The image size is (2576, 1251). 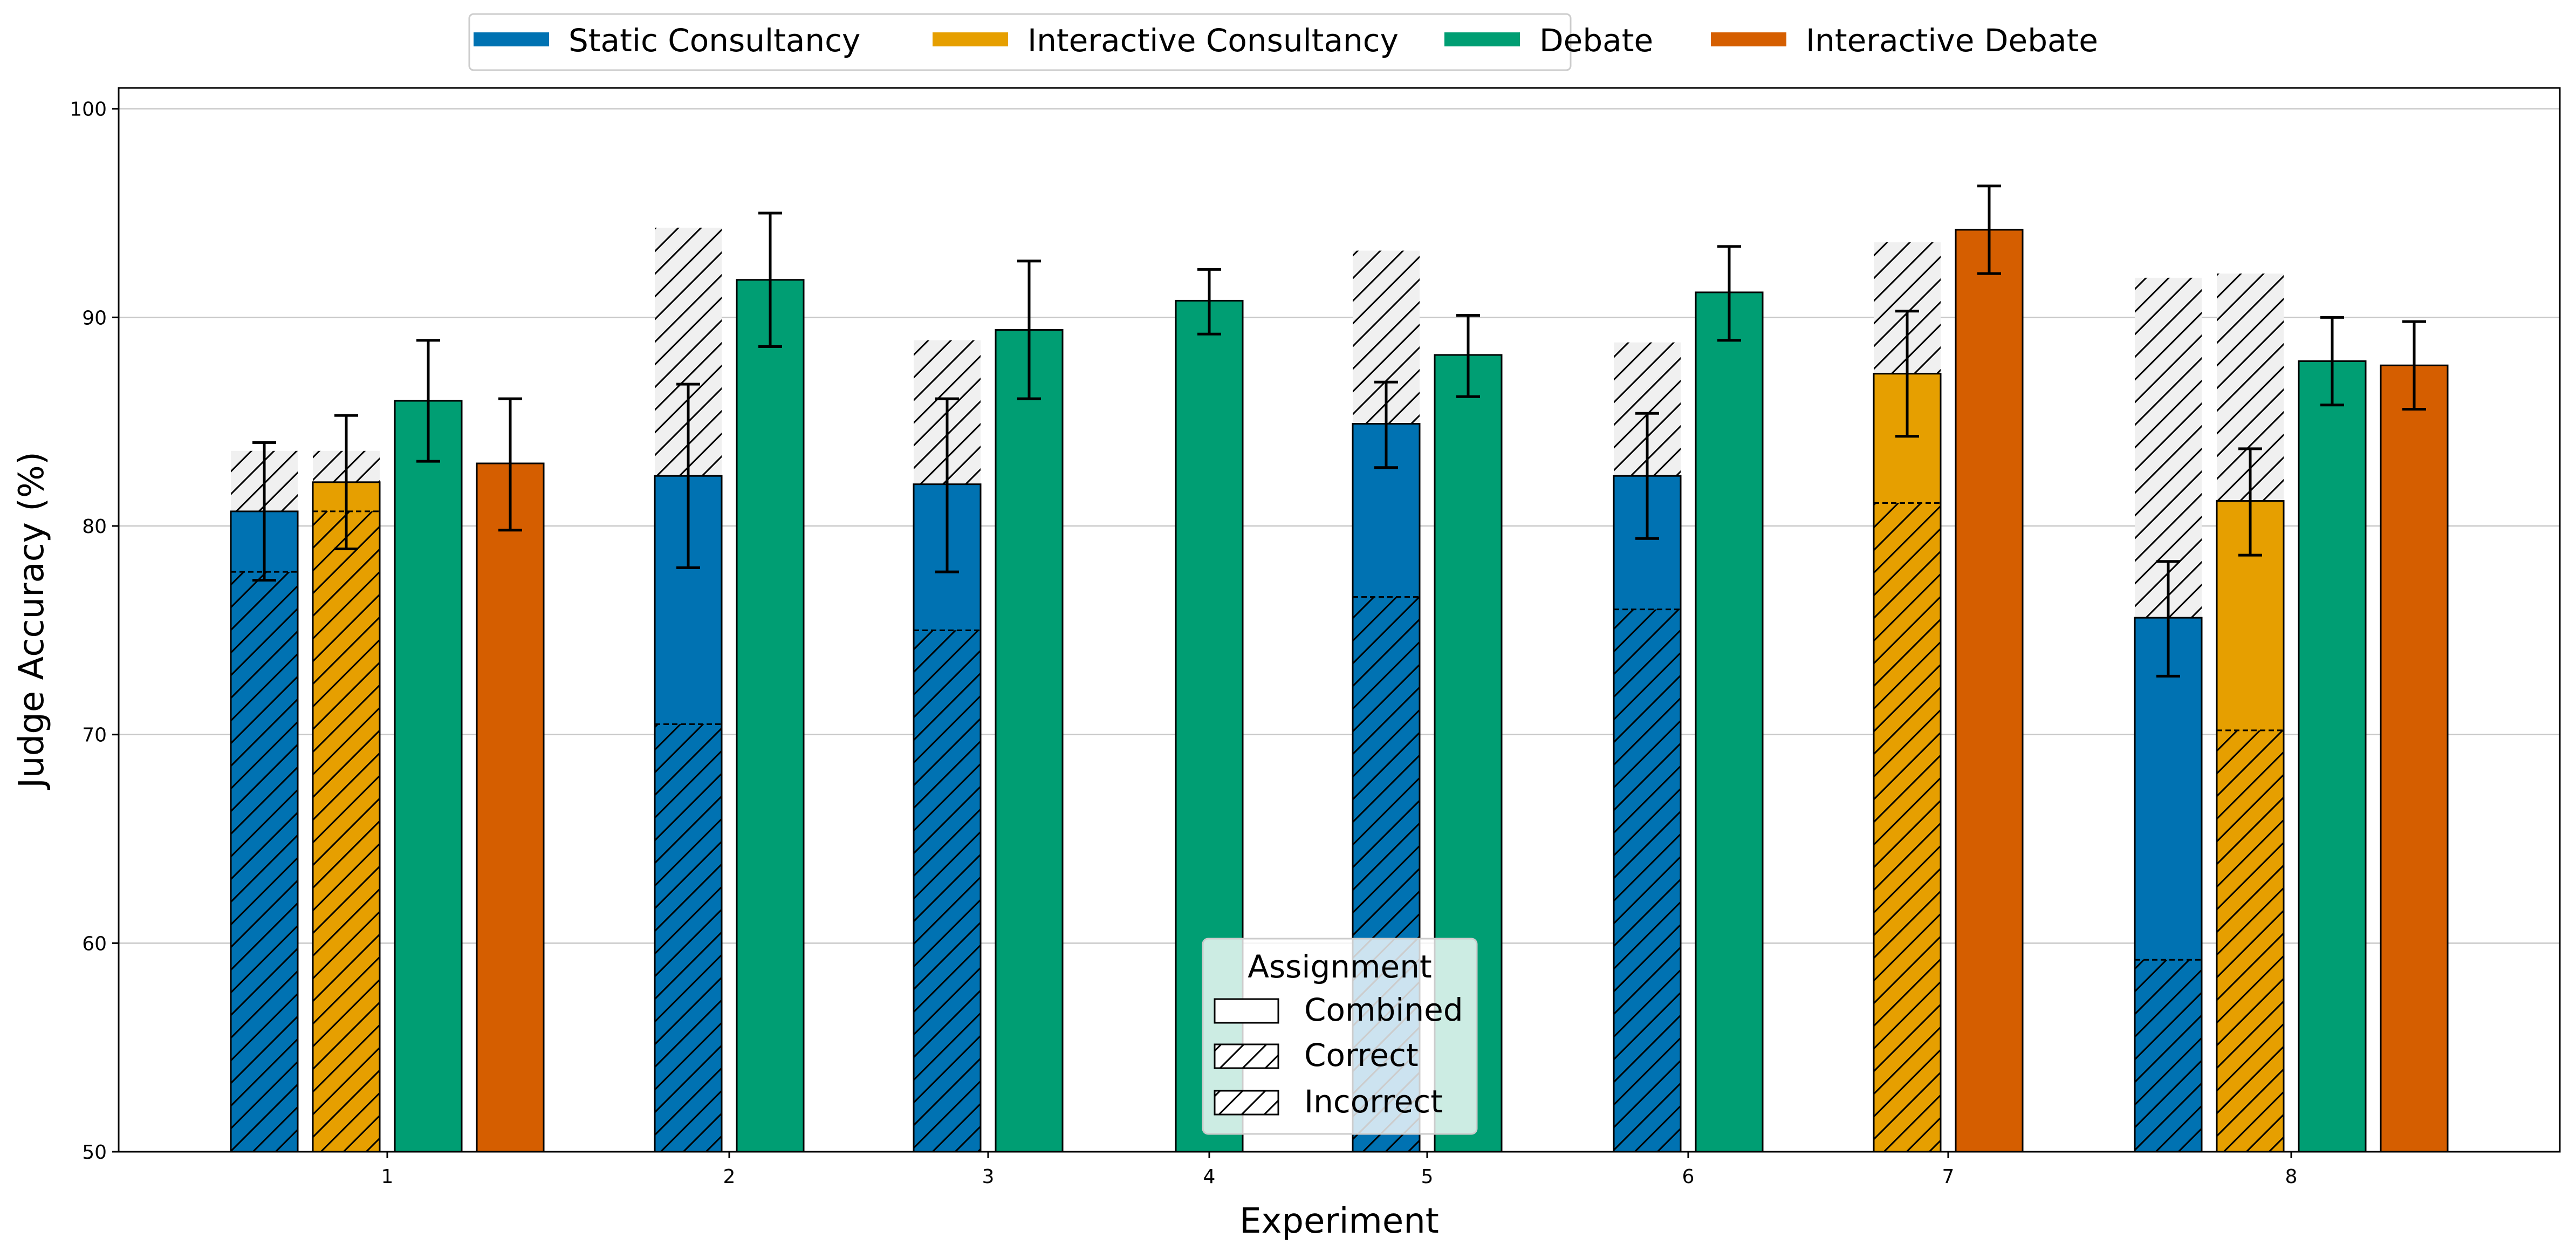 I want to click on errorbar-exp8-debate, so click(x=2332, y=361).